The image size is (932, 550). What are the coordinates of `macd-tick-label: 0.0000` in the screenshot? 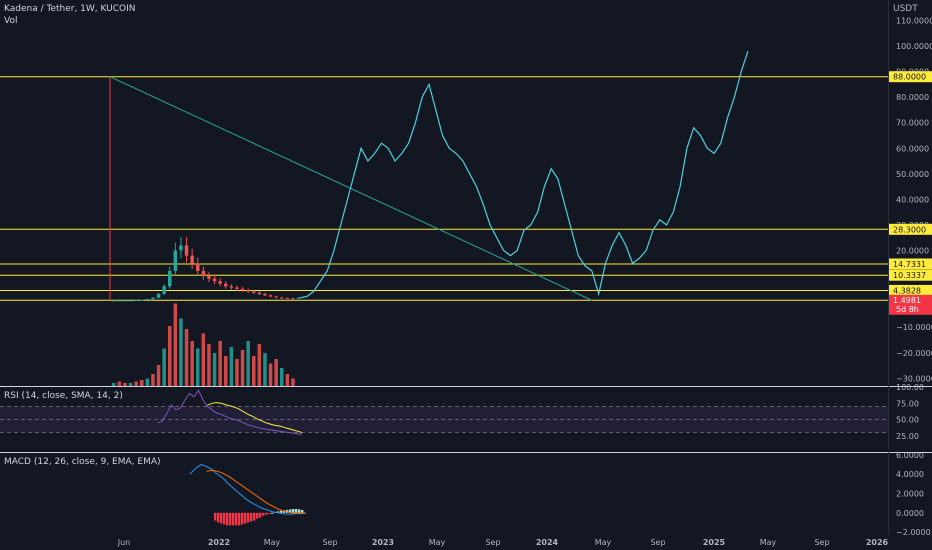 It's located at (910, 513).